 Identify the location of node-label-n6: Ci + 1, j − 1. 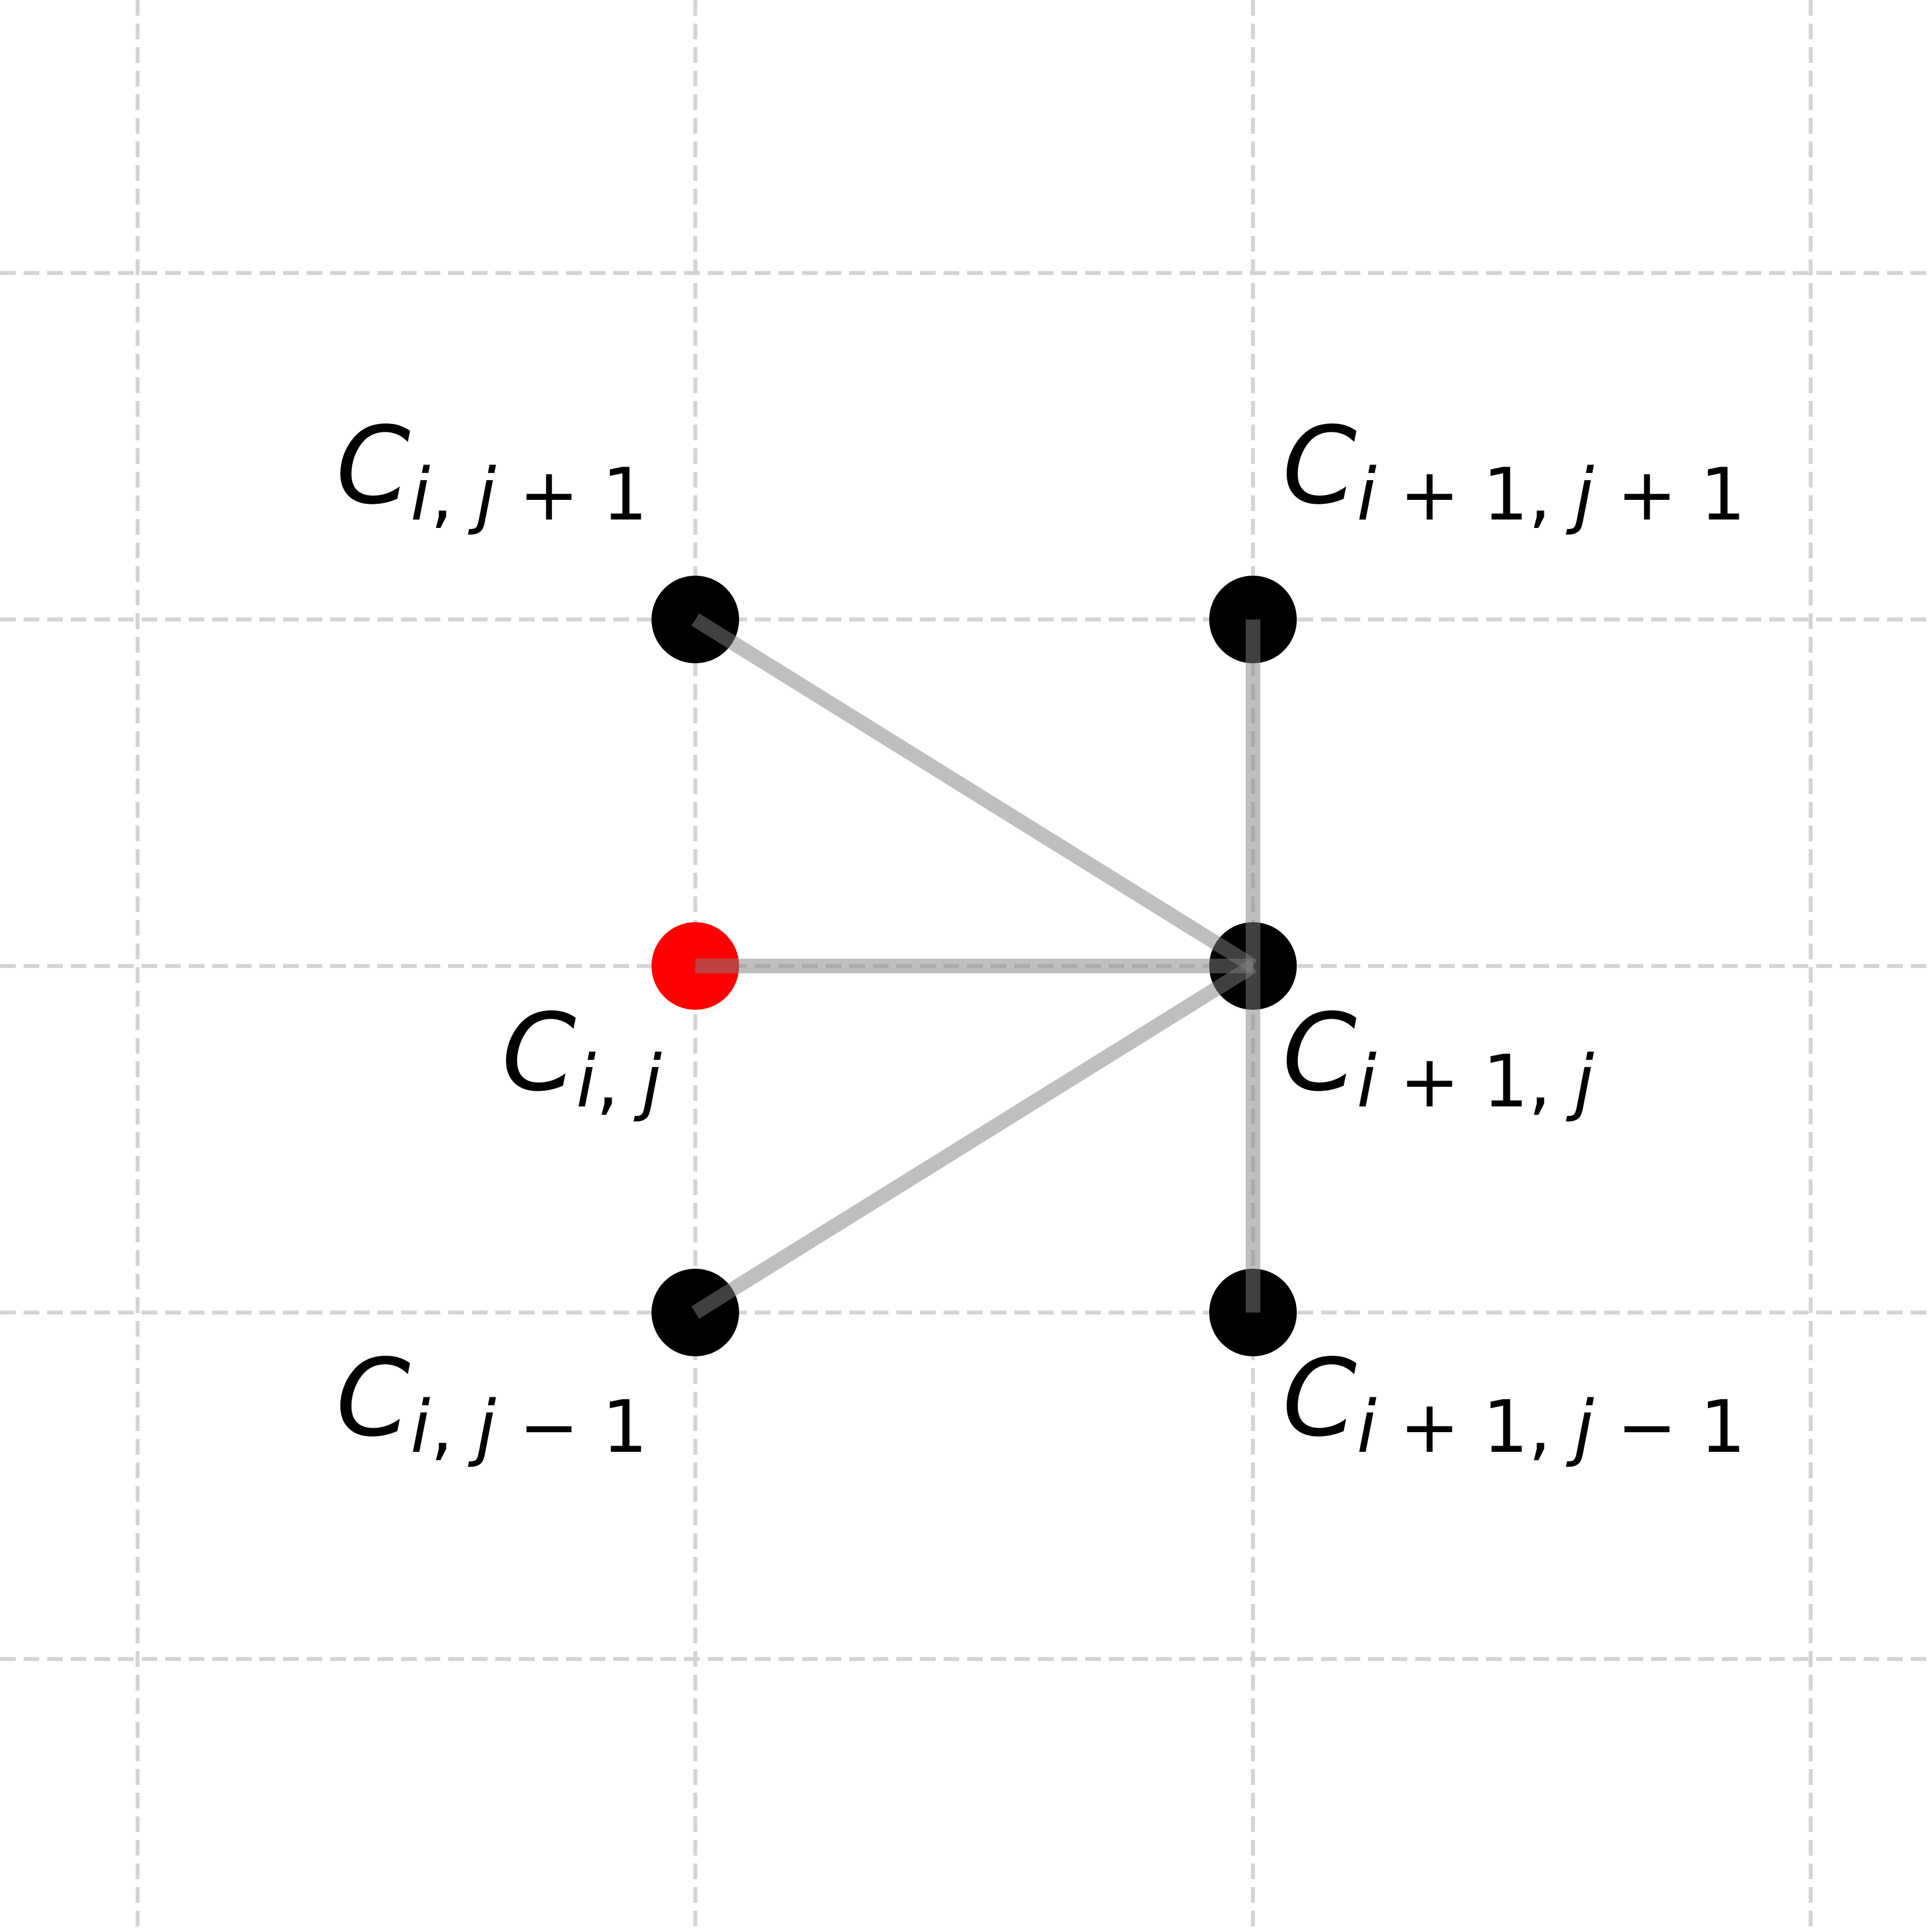
(1514, 1402).